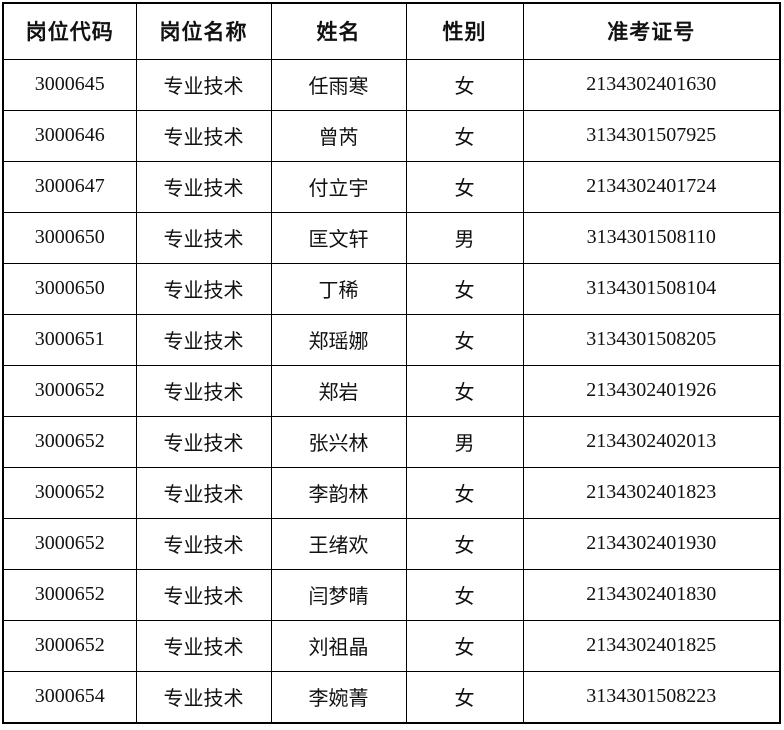 The width and height of the screenshot is (784, 730). Describe the element at coordinates (651, 543) in the screenshot. I see `table-cell-ticket-number: 2134302401930` at that location.